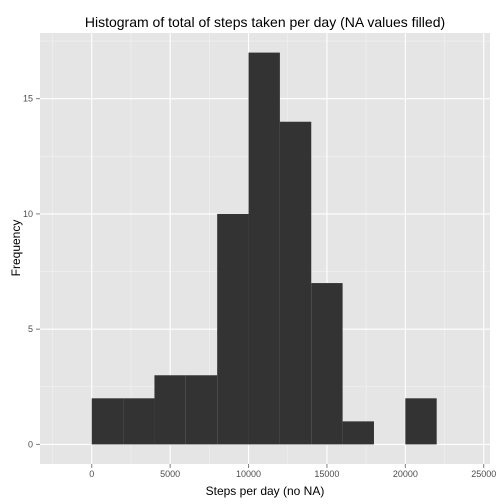  Describe the element at coordinates (265, 491) in the screenshot. I see `x-axis-label: Steps per day (no NA)` at that location.